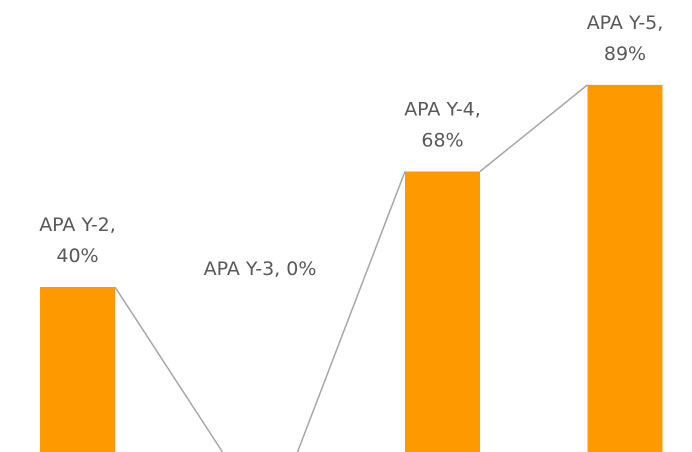 The width and height of the screenshot is (692, 452). Describe the element at coordinates (77, 256) in the screenshot. I see `data-label-value: 40%` at that location.